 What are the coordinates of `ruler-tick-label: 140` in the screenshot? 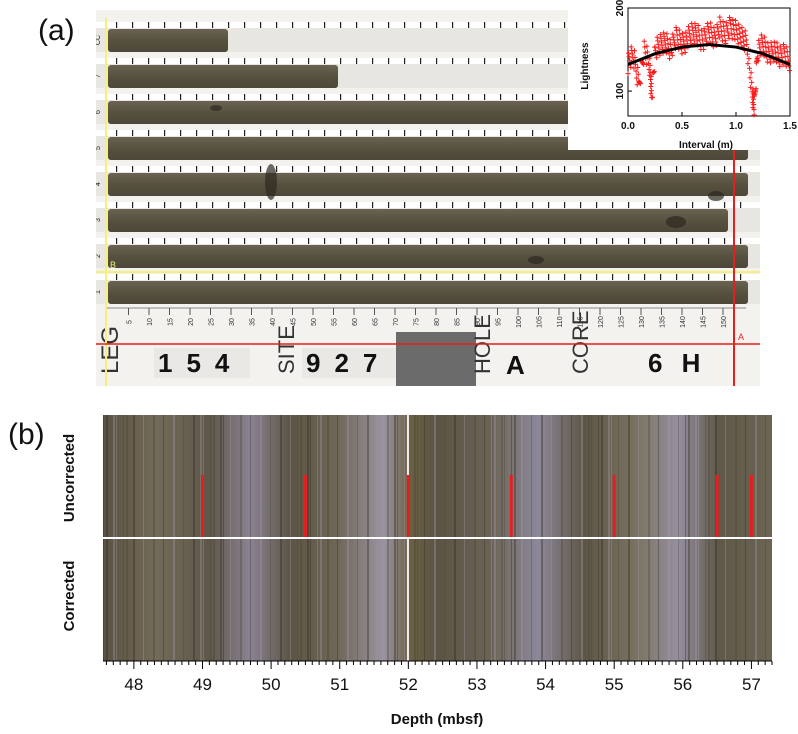 It's located at (683, 322).